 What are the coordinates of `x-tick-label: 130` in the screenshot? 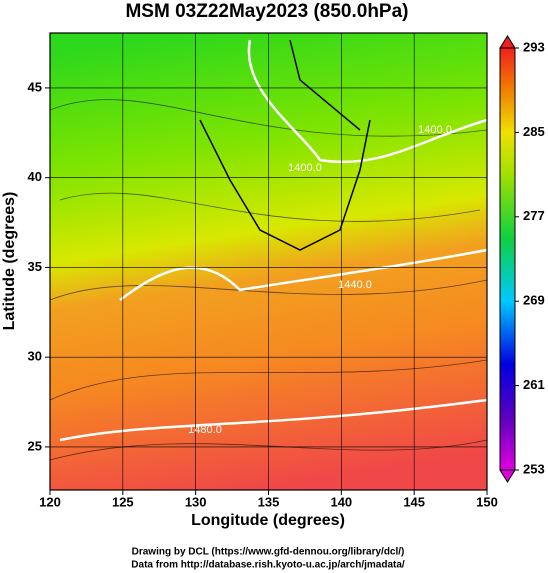 It's located at (196, 501).